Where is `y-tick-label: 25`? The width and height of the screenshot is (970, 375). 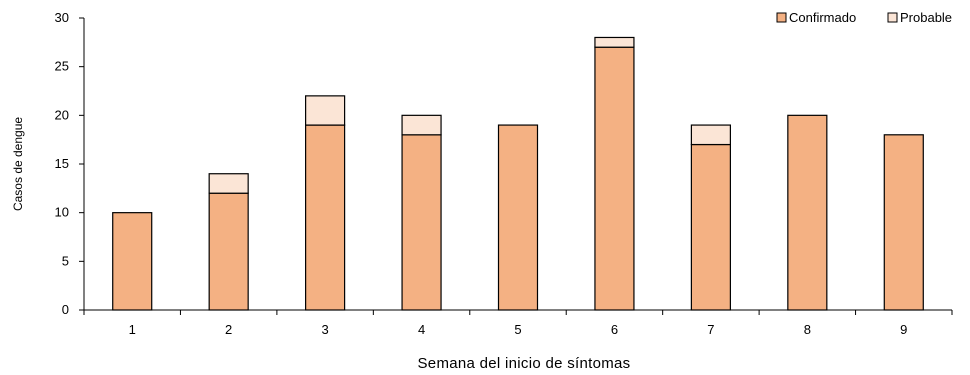
y-tick-label: 25 is located at coordinates (62, 66).